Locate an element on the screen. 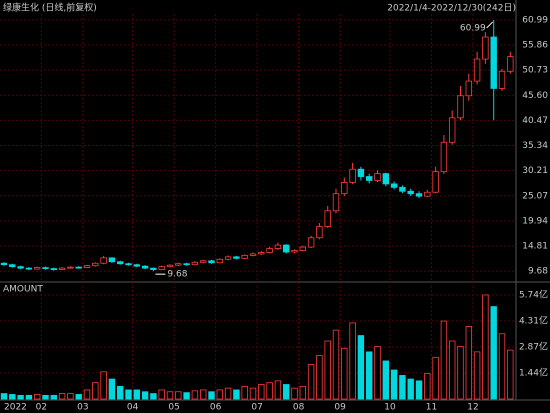 The width and height of the screenshot is (550, 413). y-tick-label: 50.73 is located at coordinates (535, 71).